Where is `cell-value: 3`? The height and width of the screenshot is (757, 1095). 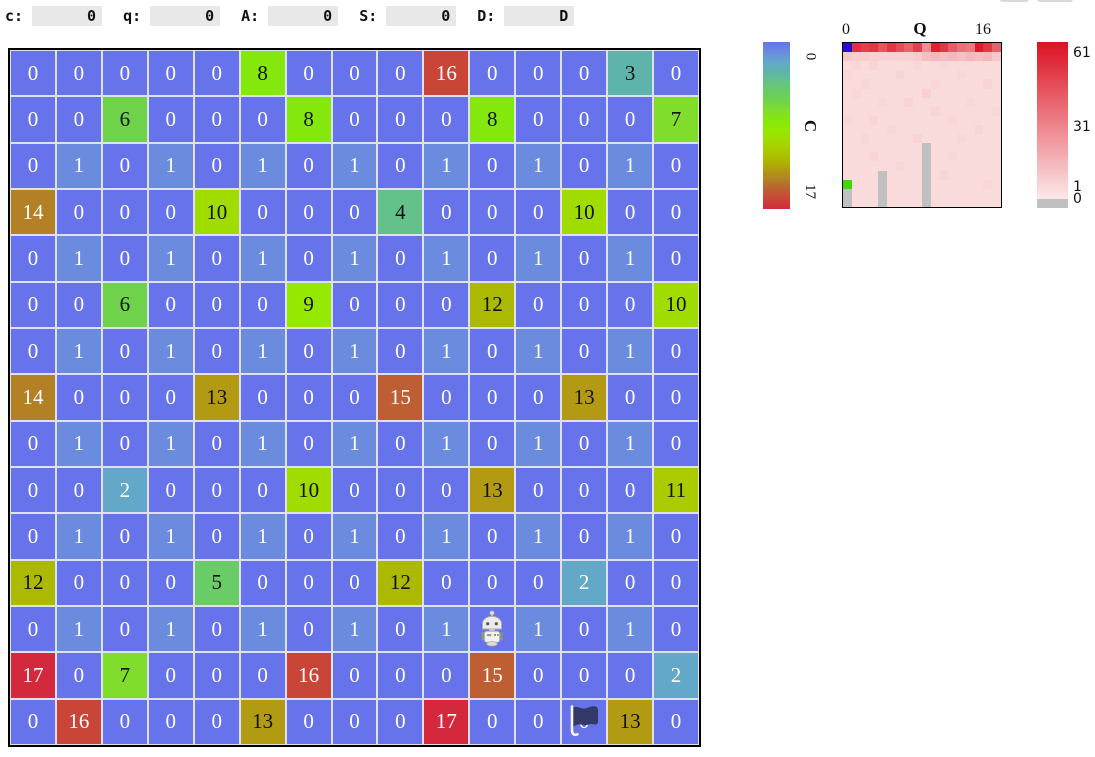 cell-value: 3 is located at coordinates (630, 72).